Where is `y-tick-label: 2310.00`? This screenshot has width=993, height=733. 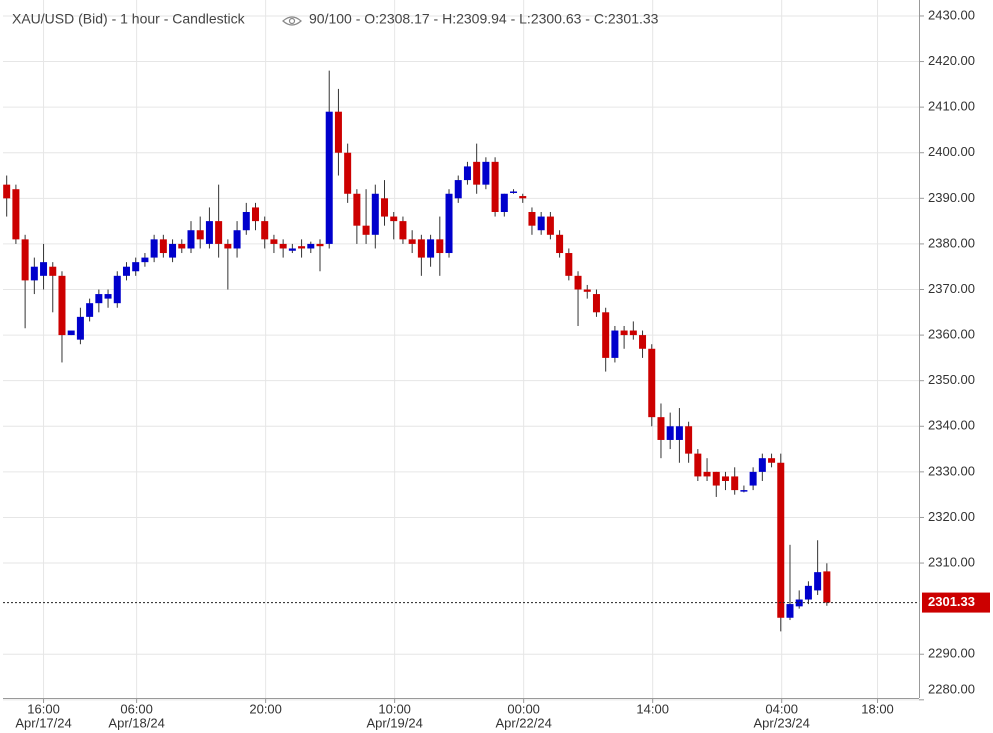 y-tick-label: 2310.00 is located at coordinates (951, 561).